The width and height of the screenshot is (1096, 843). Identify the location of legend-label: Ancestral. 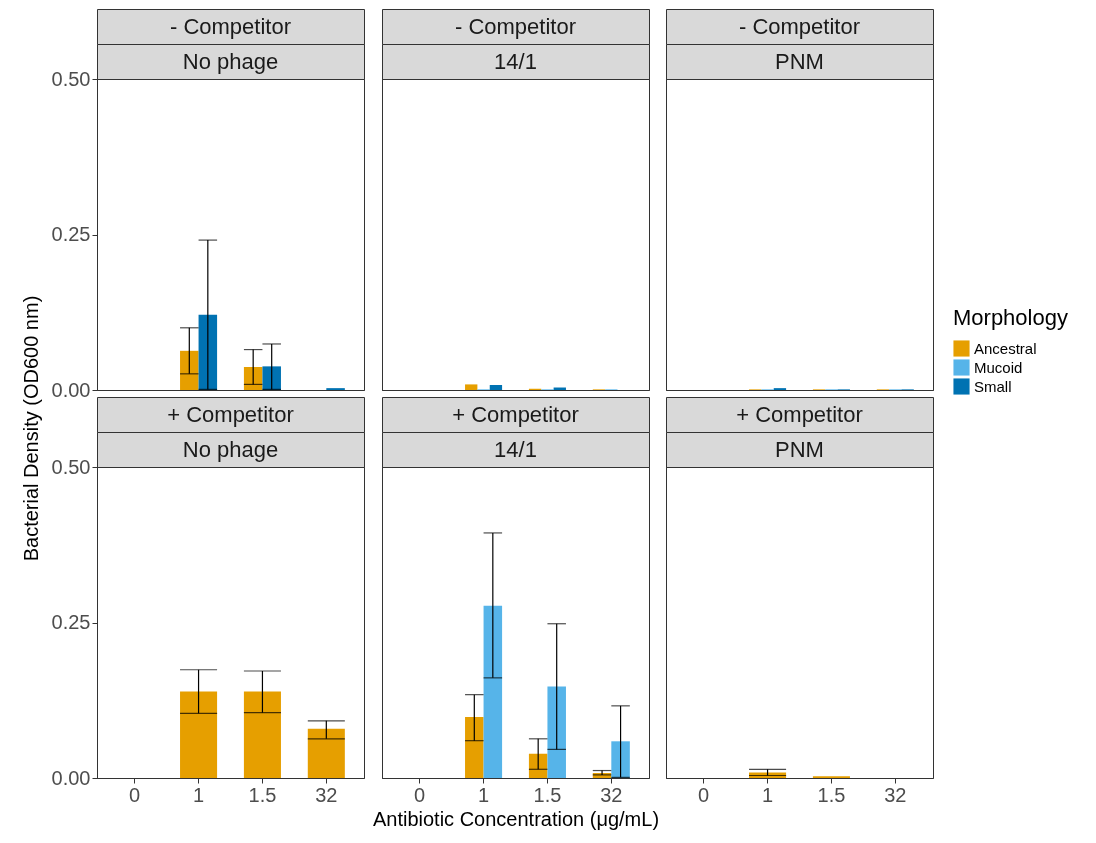
(1005, 348).